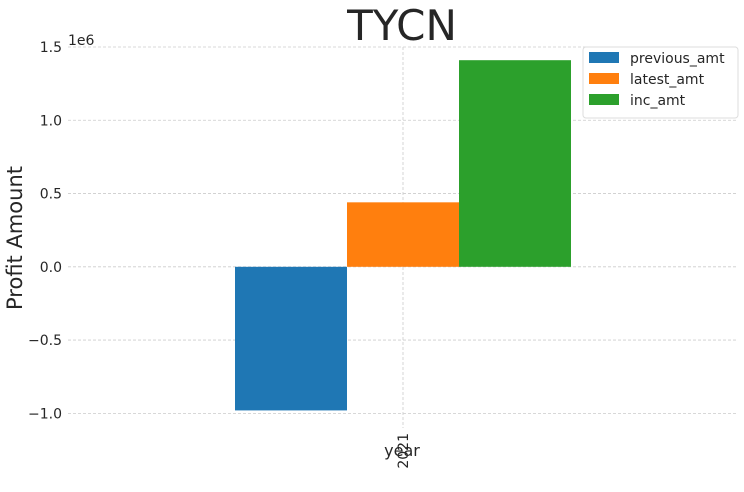 Image resolution: width=744 pixels, height=492 pixels. I want to click on y-tick-label: −1.0, so click(45, 414).